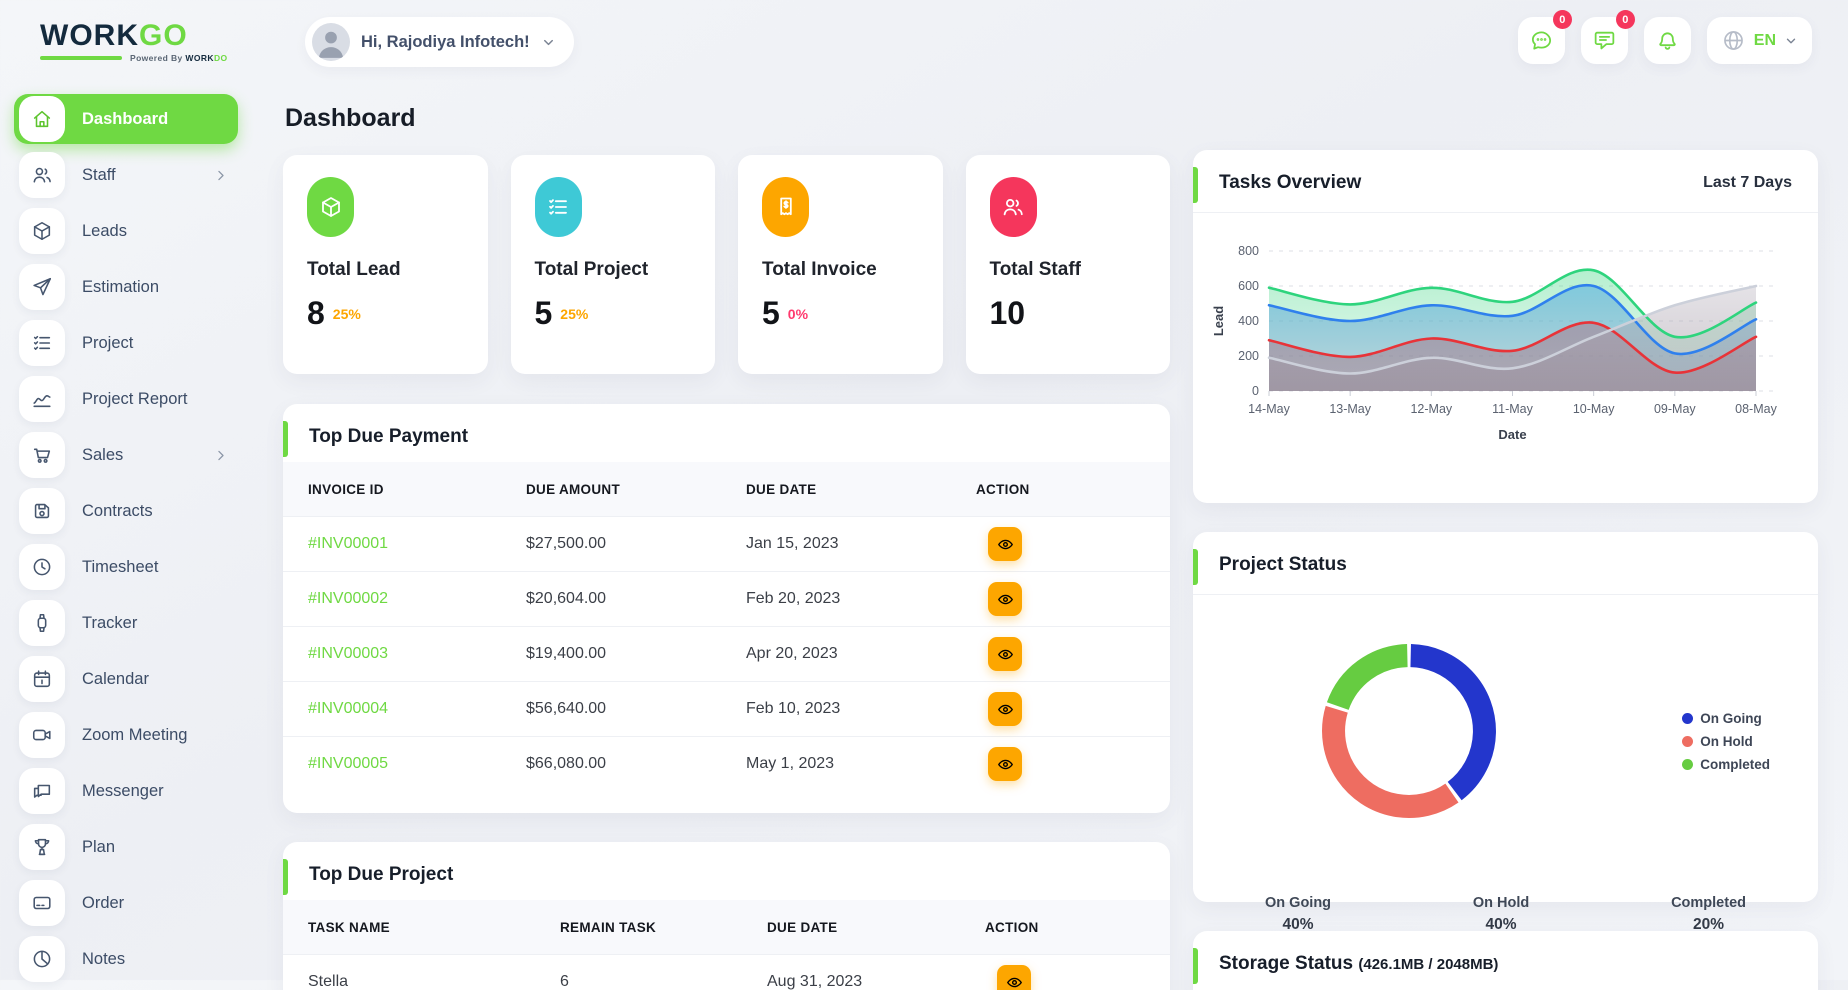 The width and height of the screenshot is (1848, 990). Describe the element at coordinates (126, 679) in the screenshot. I see `sidebar-item-calendar: Calendar` at that location.